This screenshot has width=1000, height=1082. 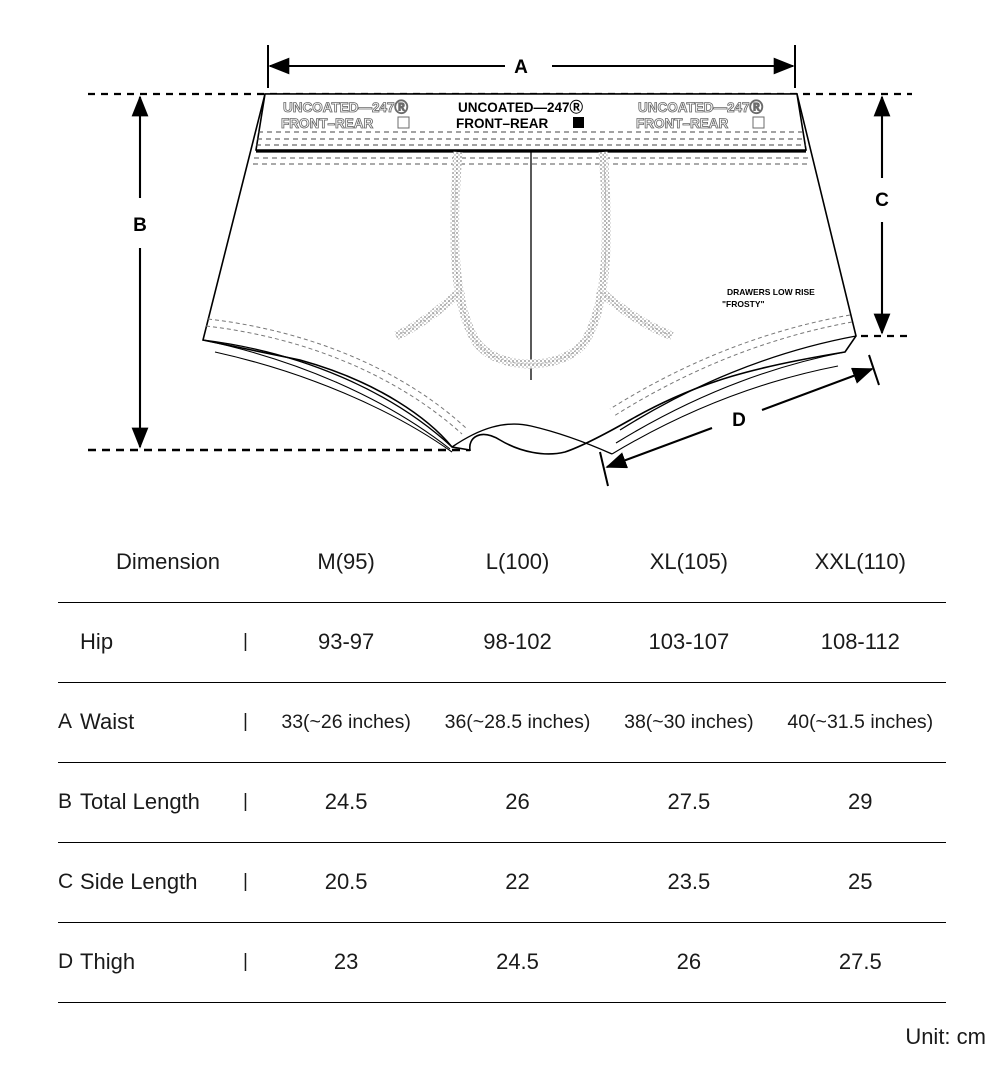 I want to click on row-key: C, so click(x=69, y=882).